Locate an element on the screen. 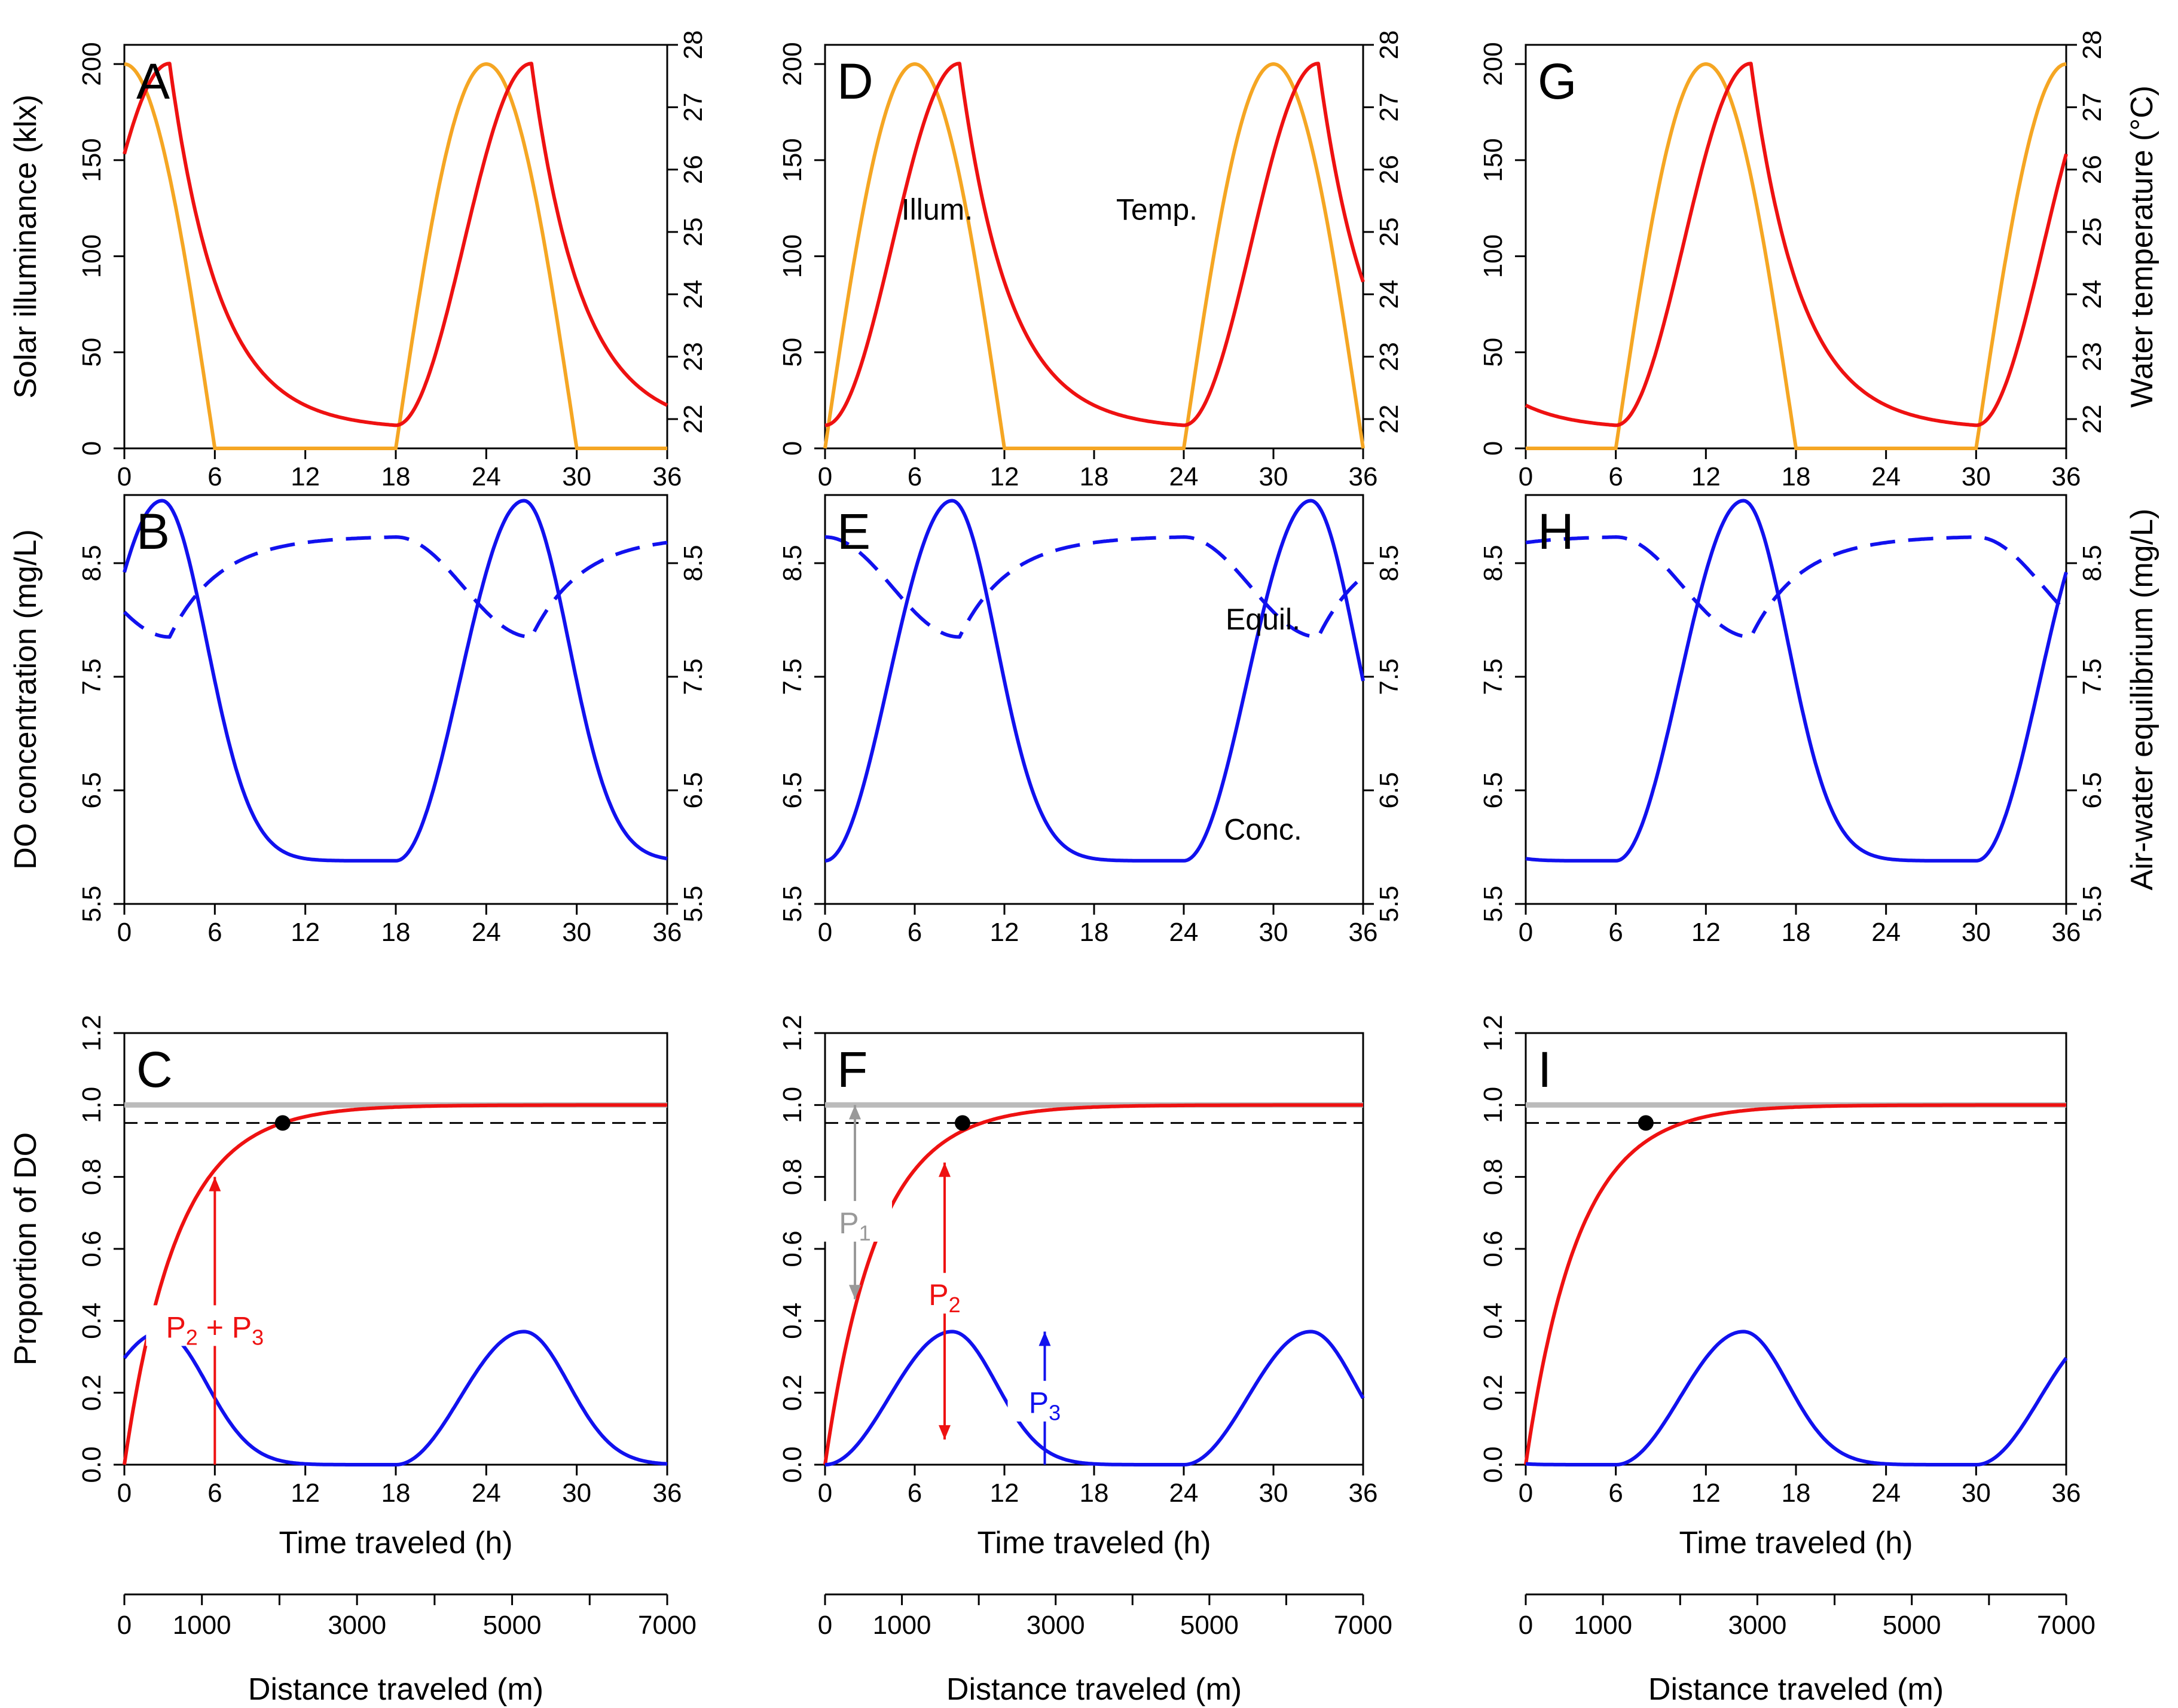 The width and height of the screenshot is (2178, 1708). x-tick-label-c1-r1: 0 is located at coordinates (124, 476).